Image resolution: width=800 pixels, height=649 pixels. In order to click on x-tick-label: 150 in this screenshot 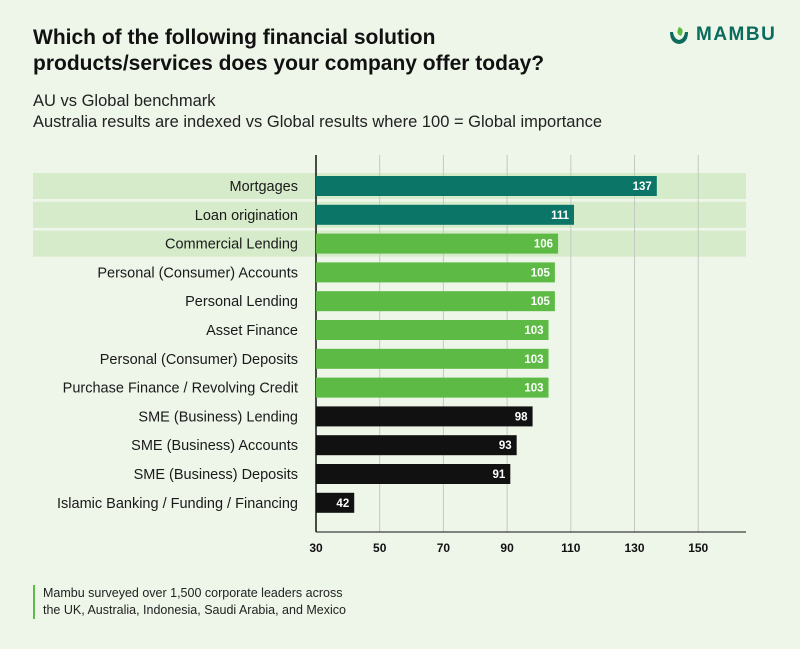, I will do `click(698, 548)`.